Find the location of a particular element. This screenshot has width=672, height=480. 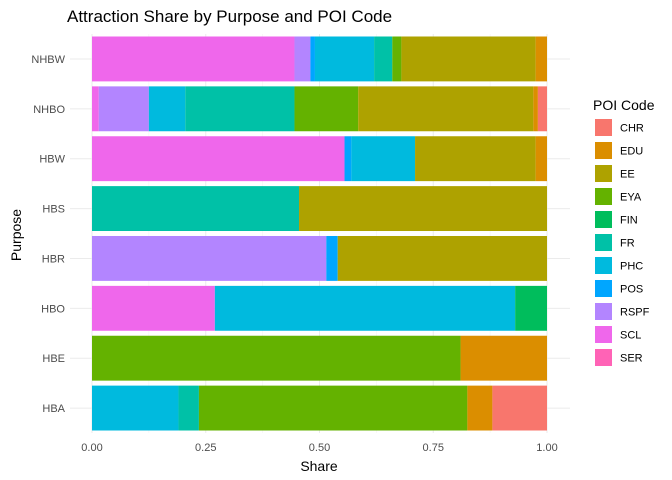

legend-label-phc: PHC is located at coordinates (631, 267).